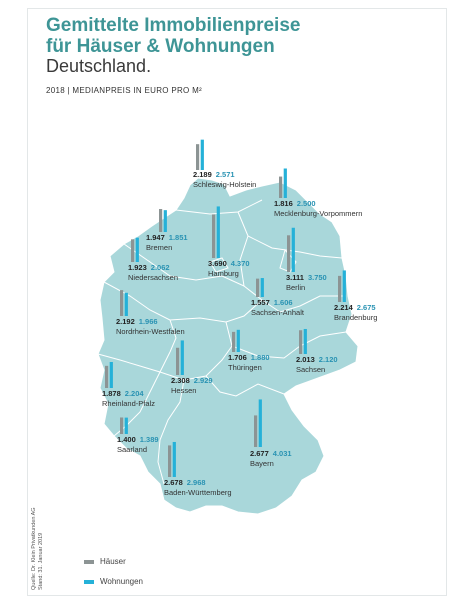  Describe the element at coordinates (344, 307) in the screenshot. I see `value-haeuser-brandenburg: 2.214` at that location.